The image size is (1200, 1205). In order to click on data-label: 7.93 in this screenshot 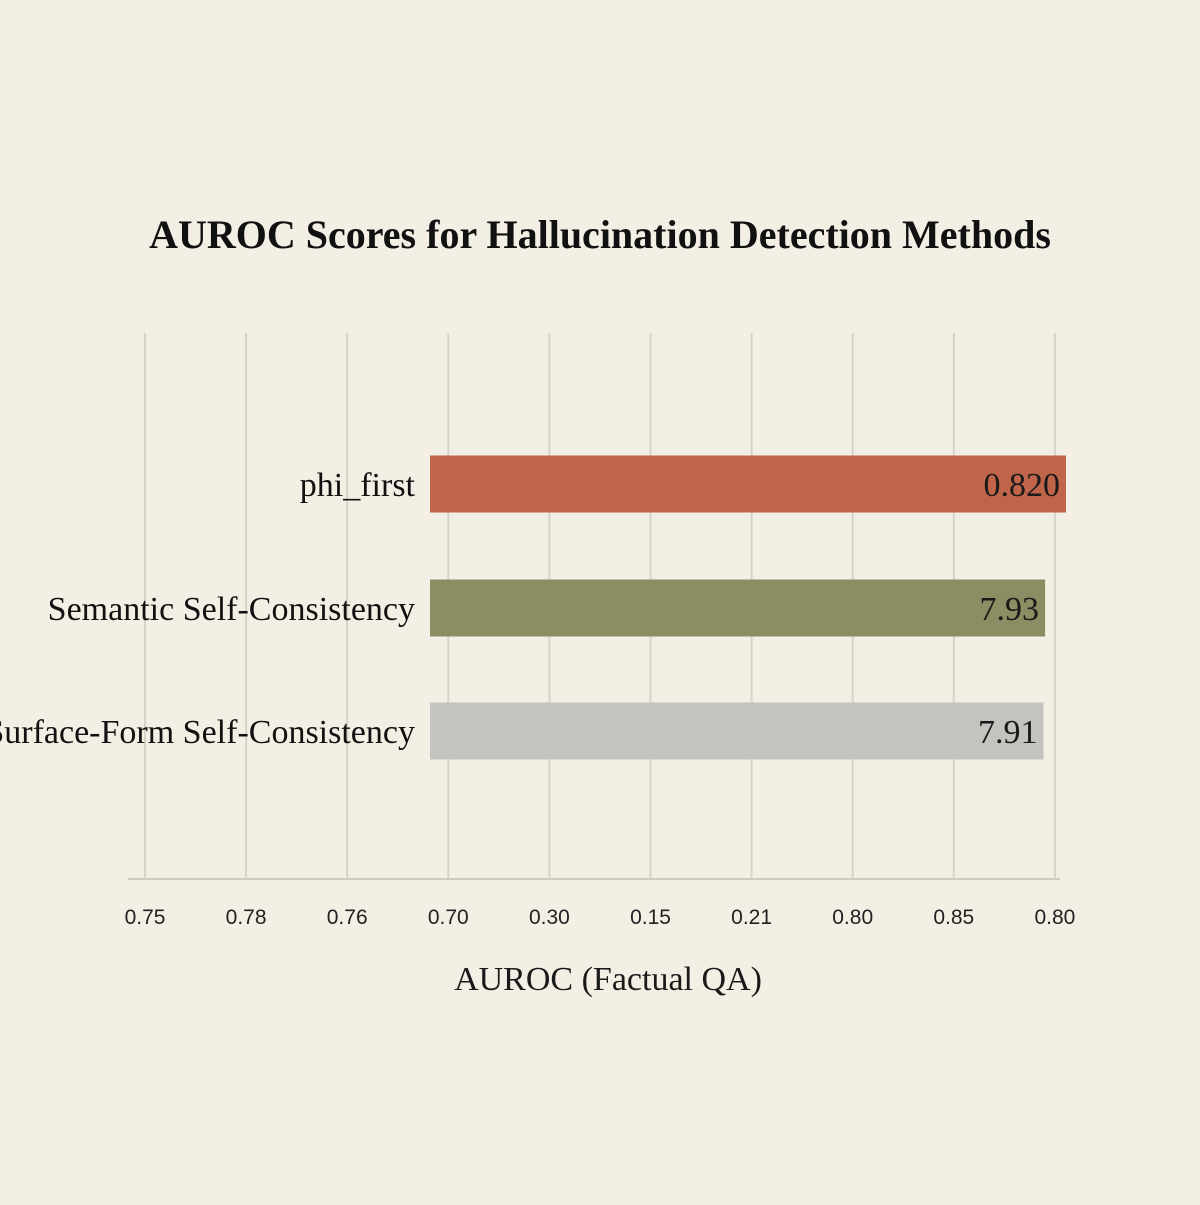, I will do `click(1010, 609)`.